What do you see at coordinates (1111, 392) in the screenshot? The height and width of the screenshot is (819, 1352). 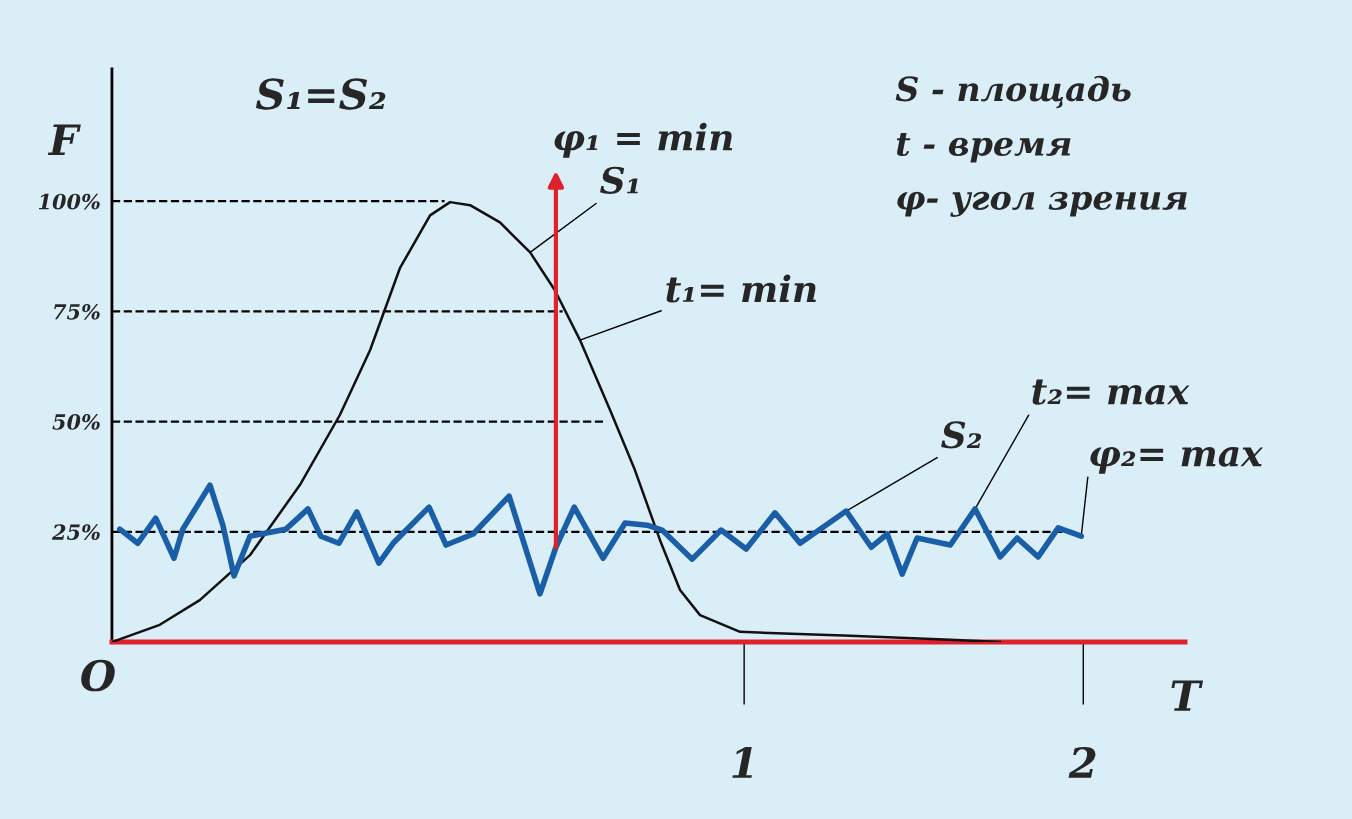 I see `annotation: t₂= max` at bounding box center [1111, 392].